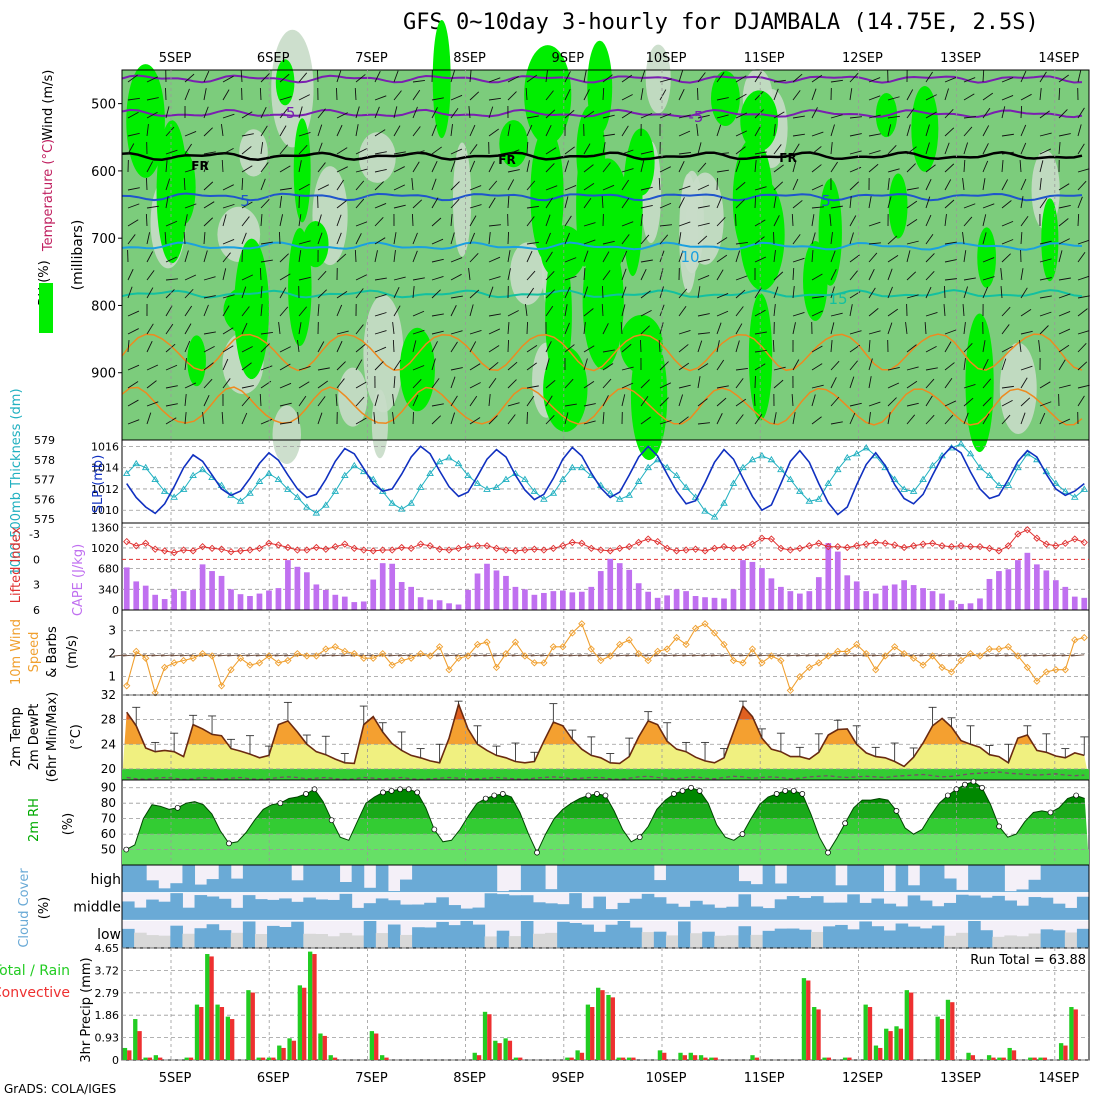 The width and height of the screenshot is (1100, 1100). What do you see at coordinates (76, 737) in the screenshot?
I see `ylabel-temp-unit: (°C)` at bounding box center [76, 737].